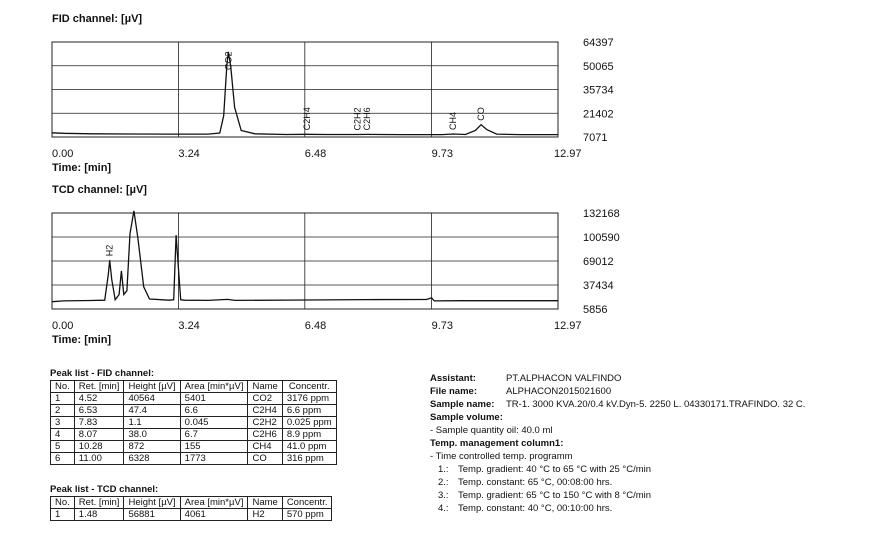 The width and height of the screenshot is (882, 534). Describe the element at coordinates (97, 19) in the screenshot. I see `chart-title: FID channel: [µV]` at that location.